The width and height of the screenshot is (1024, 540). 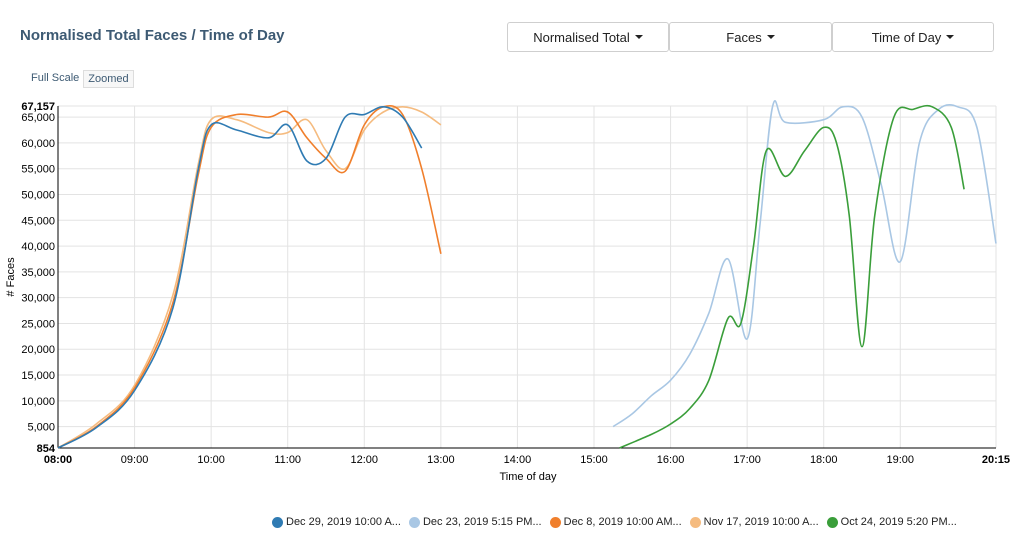 I want to click on y-tick-label: 55,000, so click(x=38, y=170).